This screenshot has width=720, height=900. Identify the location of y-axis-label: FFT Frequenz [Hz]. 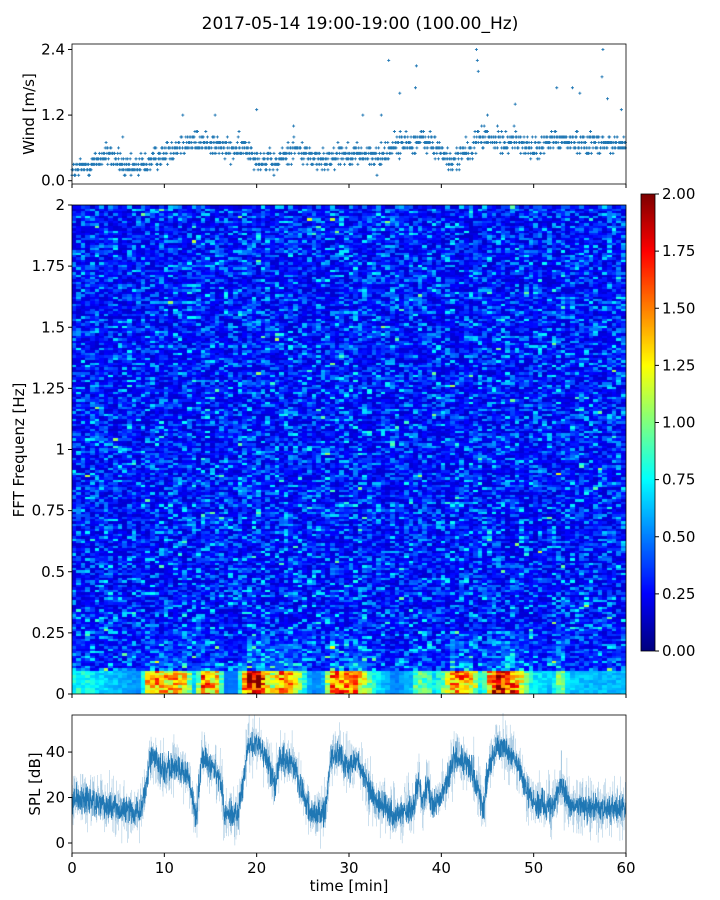
(19, 450).